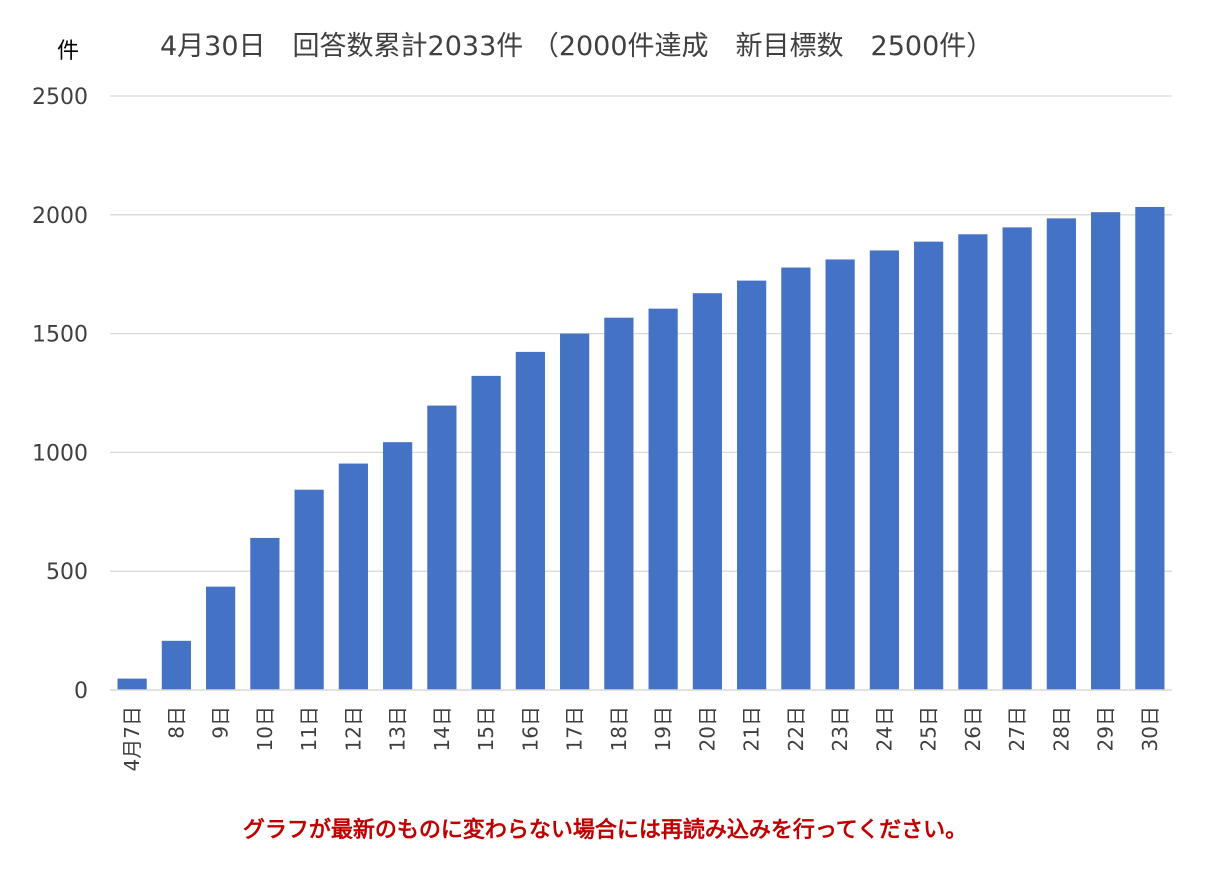 This screenshot has width=1217, height=871. Describe the element at coordinates (81, 691) in the screenshot. I see `y-tick-label: 0` at that location.